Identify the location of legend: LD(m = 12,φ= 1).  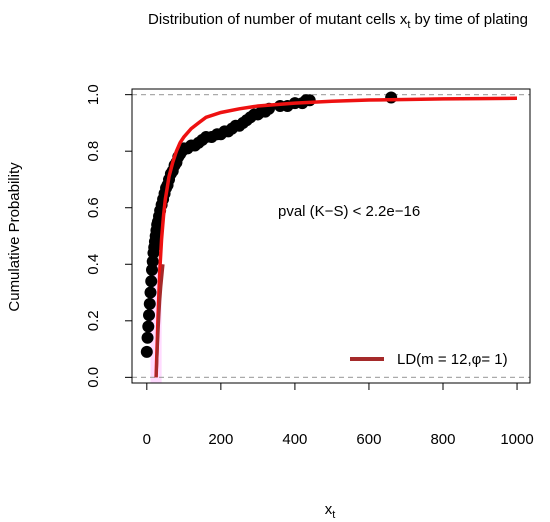
(429, 359).